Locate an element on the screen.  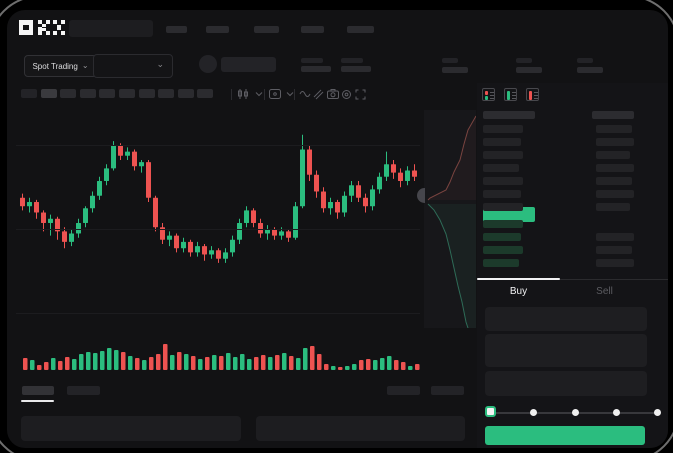
bottom-tab-active is located at coordinates (38, 390).